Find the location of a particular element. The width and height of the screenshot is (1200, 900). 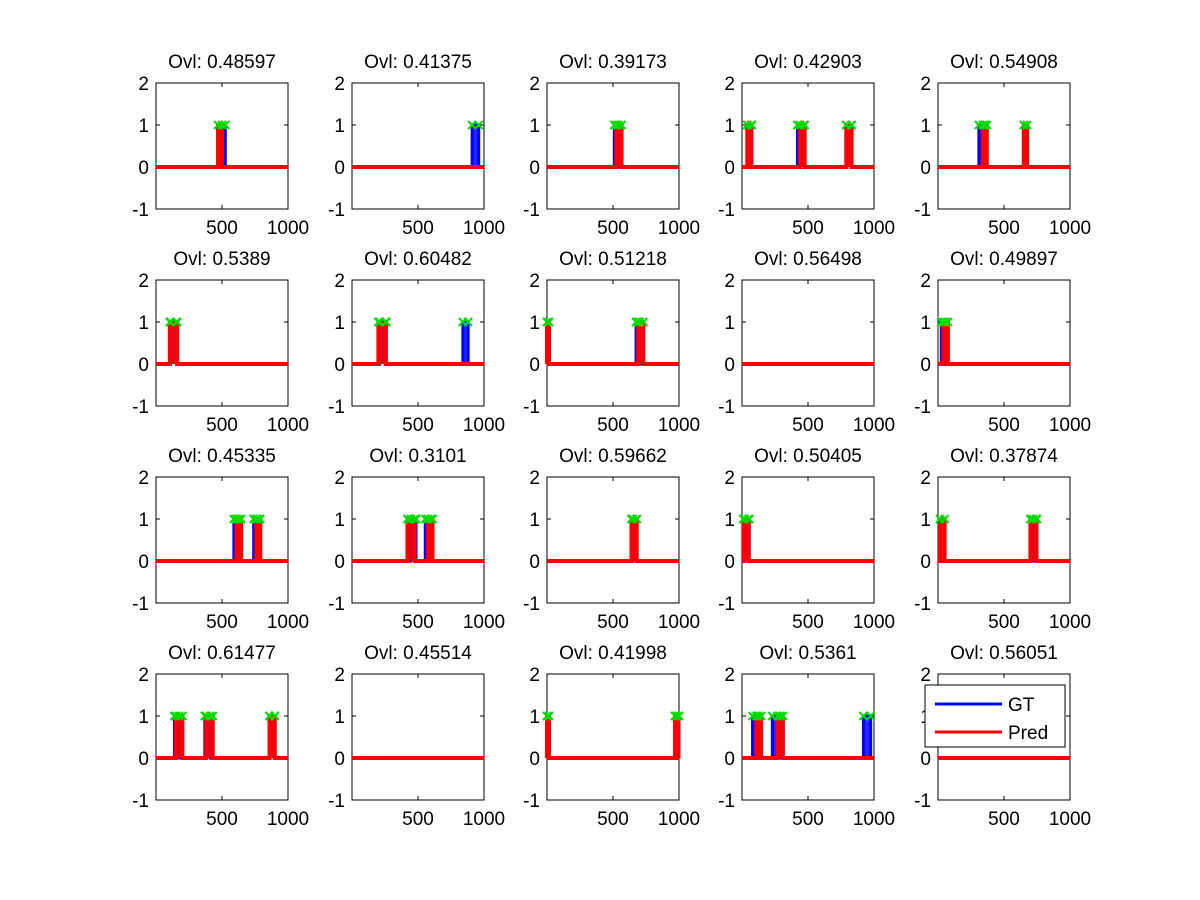

subplot-5: Ovl: 0.54908 -1 0 1 2 500 1000 is located at coordinates (1002, 145).